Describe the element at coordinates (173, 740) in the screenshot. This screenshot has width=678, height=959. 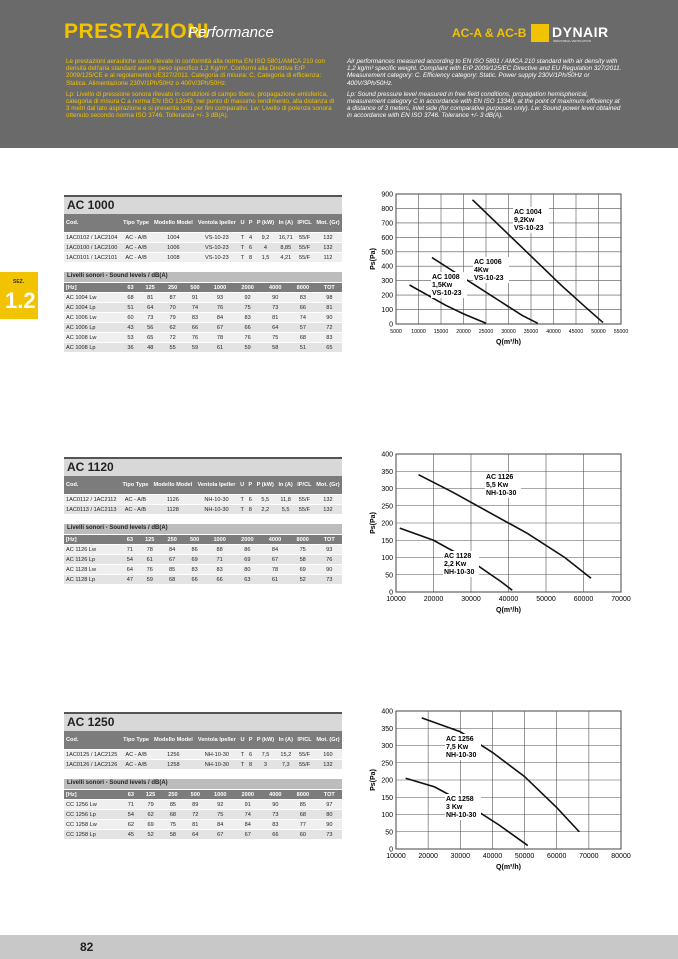
I see `spec-header-cell: Modello Model` at that location.